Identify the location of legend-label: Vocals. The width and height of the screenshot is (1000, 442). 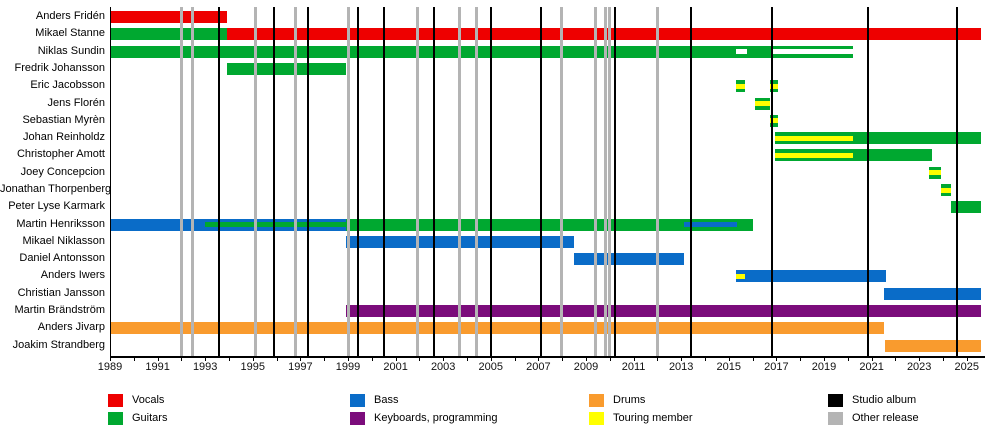
(148, 400).